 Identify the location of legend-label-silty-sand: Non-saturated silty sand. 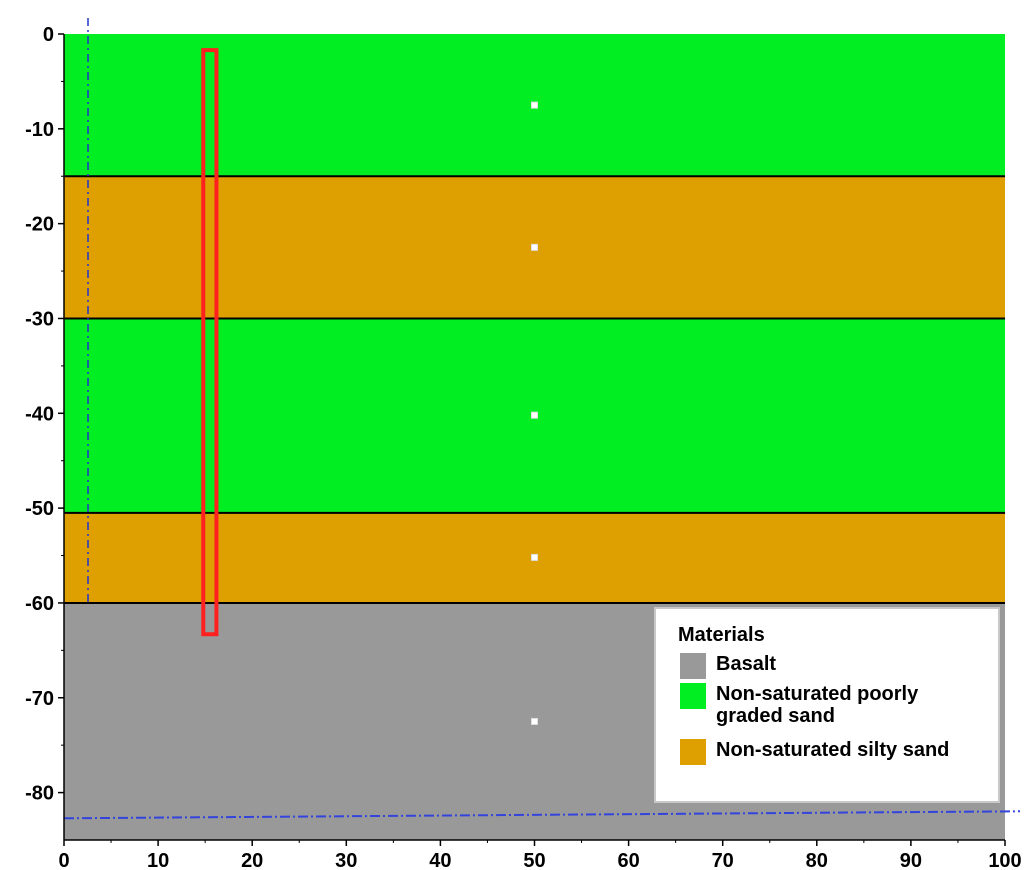
(833, 750).